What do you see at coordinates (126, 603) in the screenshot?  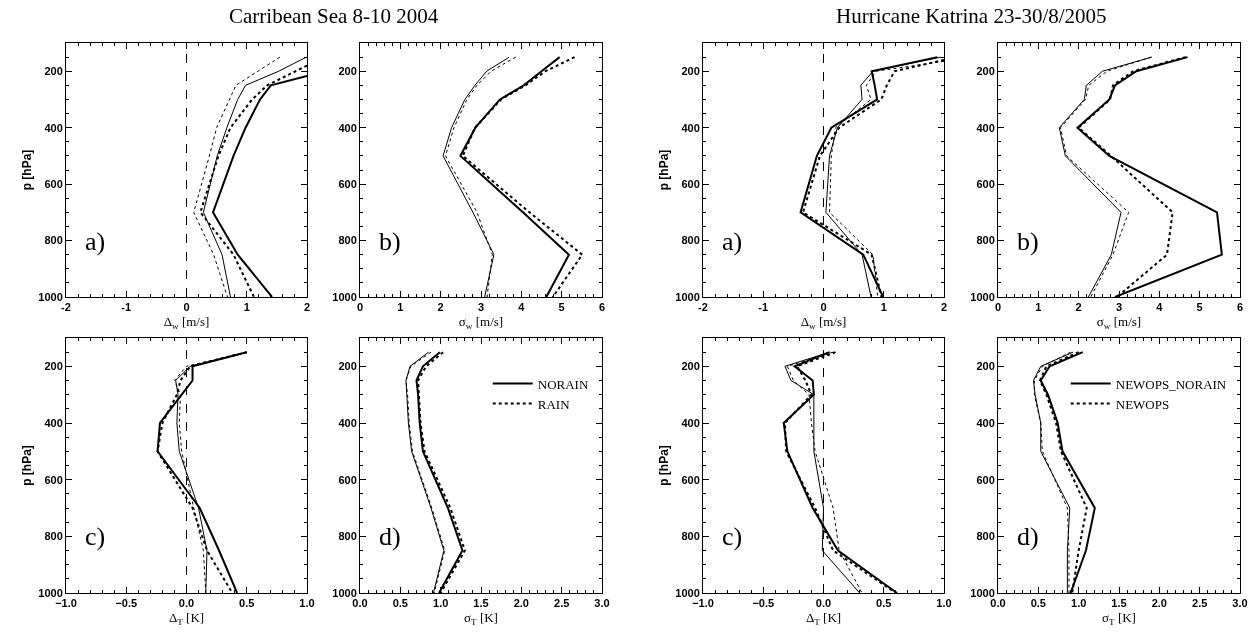 I see `x-tick-label: −0.5` at bounding box center [126, 603].